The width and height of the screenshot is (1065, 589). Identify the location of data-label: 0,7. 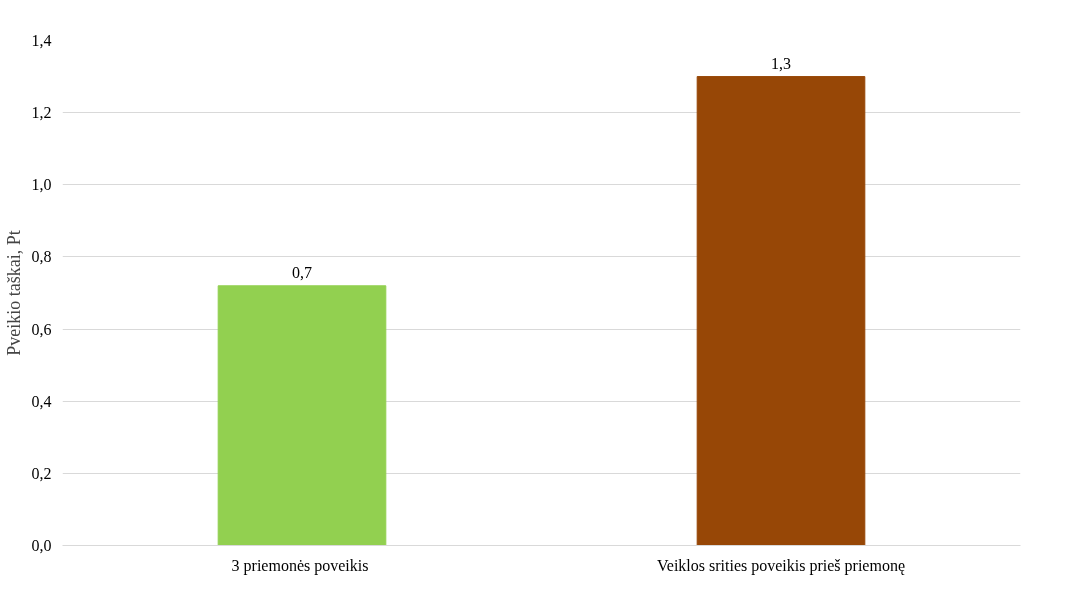
(302, 272).